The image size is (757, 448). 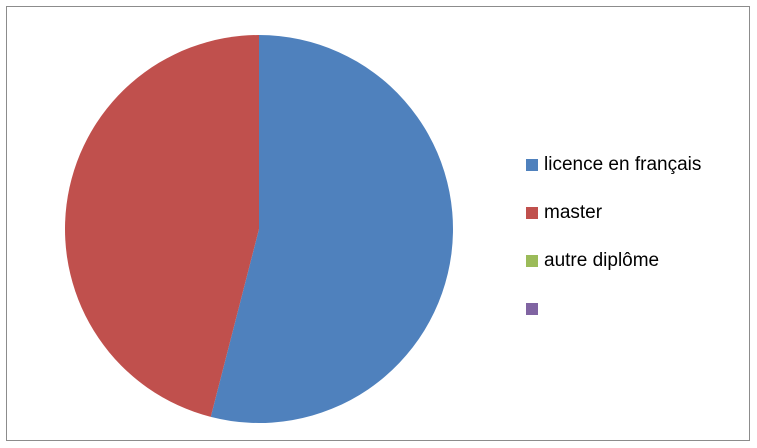 What do you see at coordinates (613, 308) in the screenshot?
I see `legend-item` at bounding box center [613, 308].